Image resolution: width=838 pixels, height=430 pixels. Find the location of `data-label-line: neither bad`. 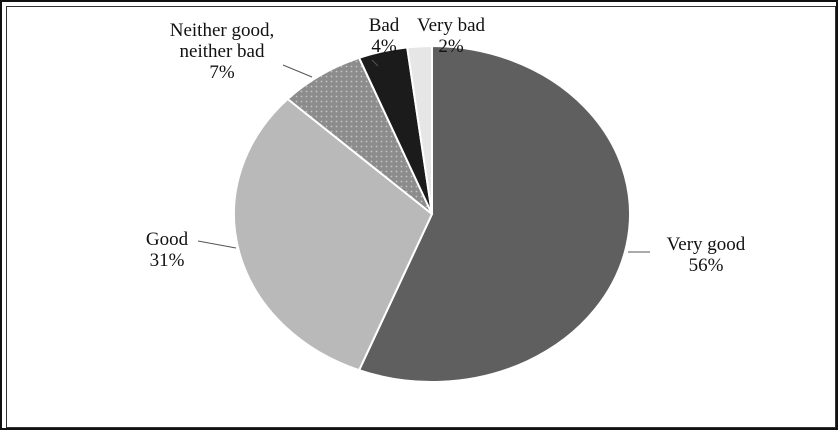

data-label-line: neither bad is located at coordinates (222, 51).